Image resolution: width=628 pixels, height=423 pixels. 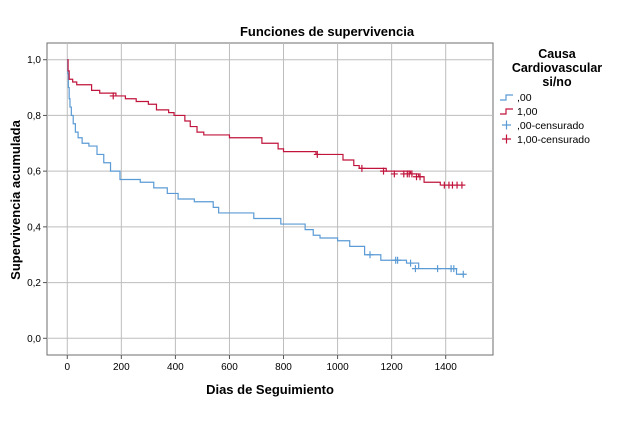 I want to click on y-tick-label: 0,8, so click(x=34, y=116).